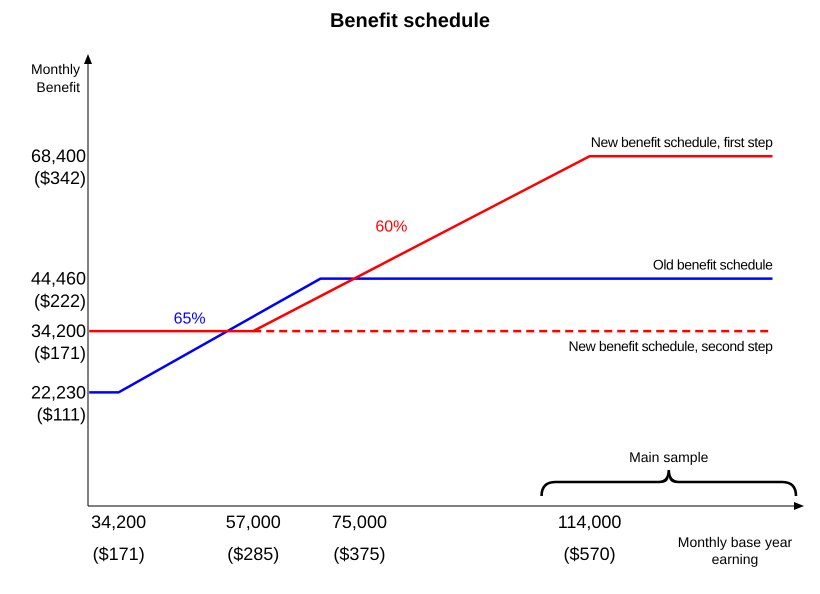 Image resolution: width=820 pixels, height=594 pixels. I want to click on series-label: Old benefit schedule, so click(713, 264).